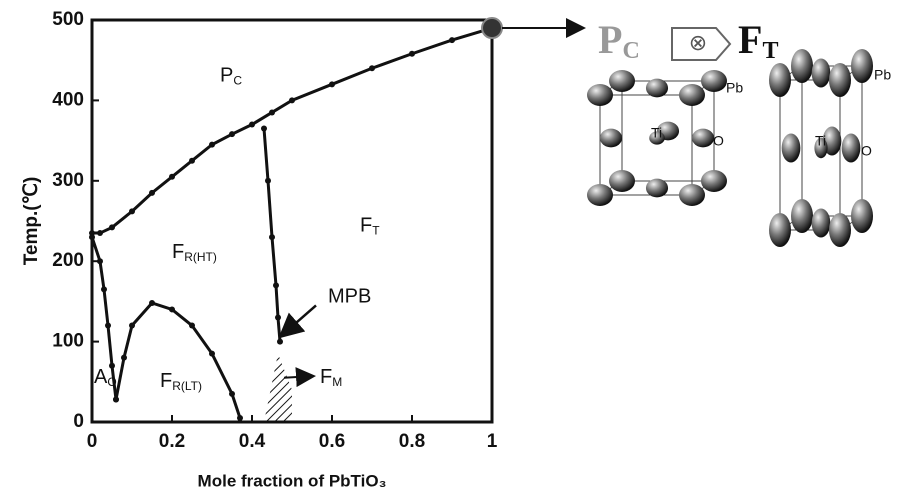  I want to click on x-axis-title: Mole fraction of PbTiO₃, so click(292, 480).